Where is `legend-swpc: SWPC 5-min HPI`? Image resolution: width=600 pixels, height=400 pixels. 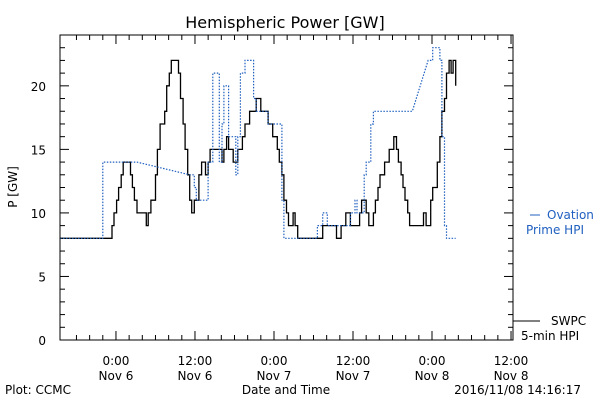 legend-swpc: SWPC 5-min HPI is located at coordinates (549, 328).